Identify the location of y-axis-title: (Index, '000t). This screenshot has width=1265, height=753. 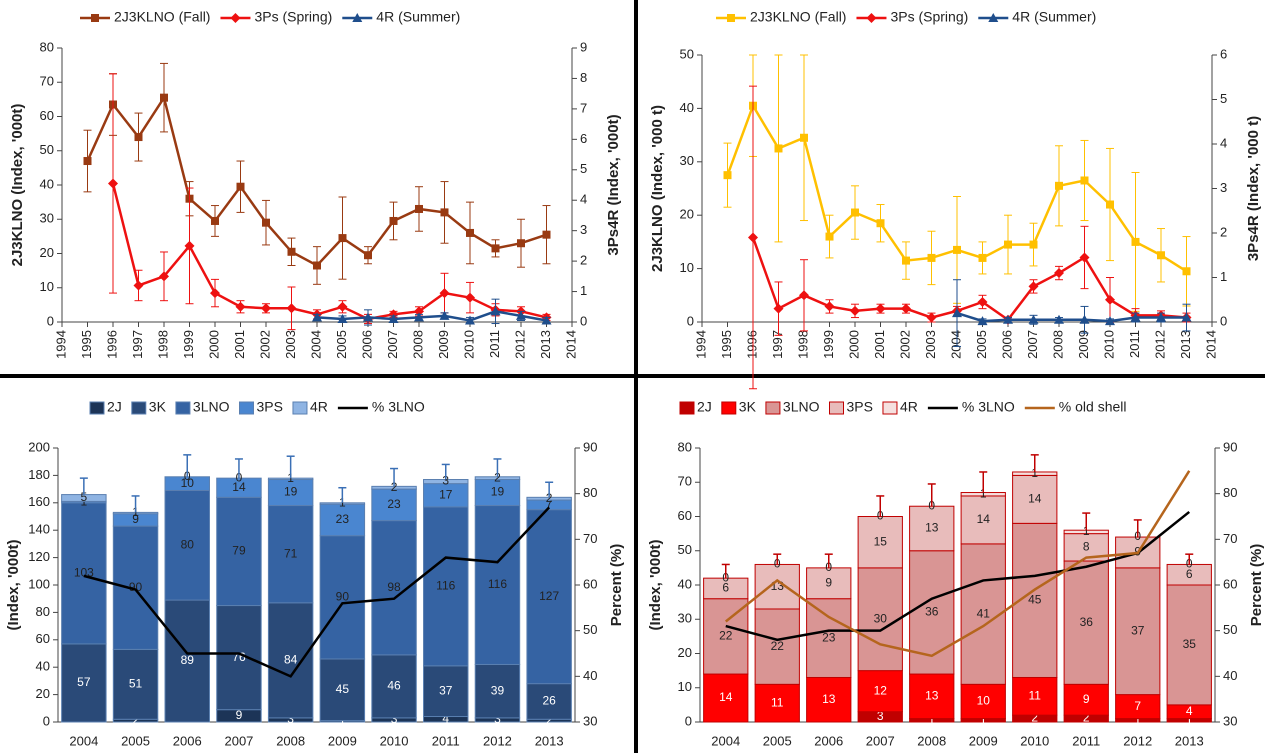
(655, 584).